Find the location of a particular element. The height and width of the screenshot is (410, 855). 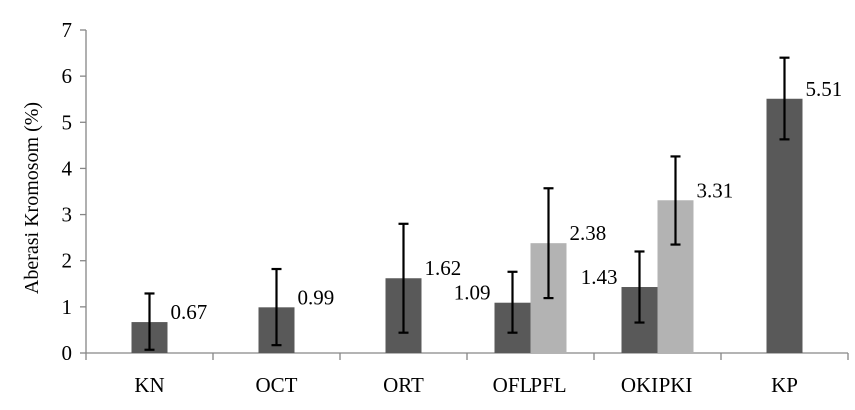

x-label-ofl: OFL is located at coordinates (513, 385).